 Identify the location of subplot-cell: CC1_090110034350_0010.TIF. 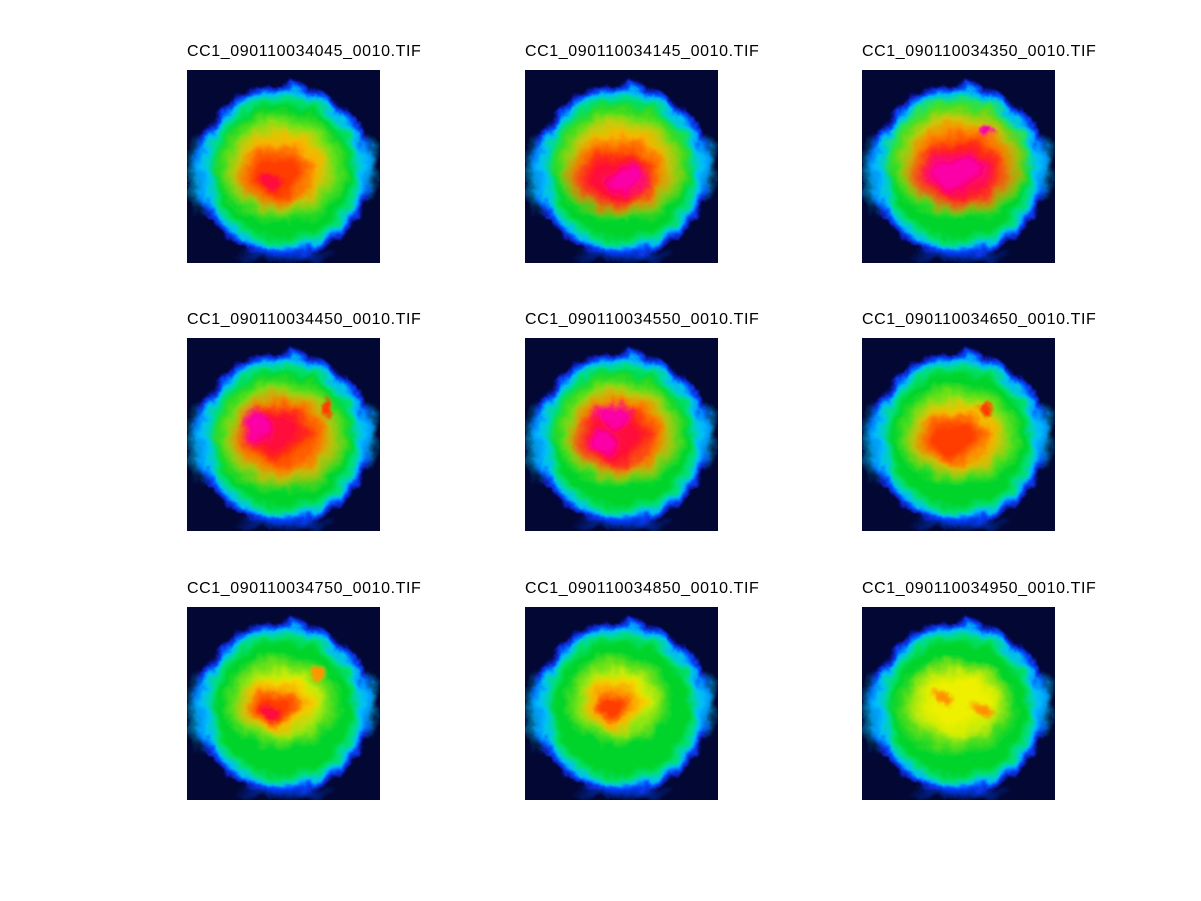
(979, 153).